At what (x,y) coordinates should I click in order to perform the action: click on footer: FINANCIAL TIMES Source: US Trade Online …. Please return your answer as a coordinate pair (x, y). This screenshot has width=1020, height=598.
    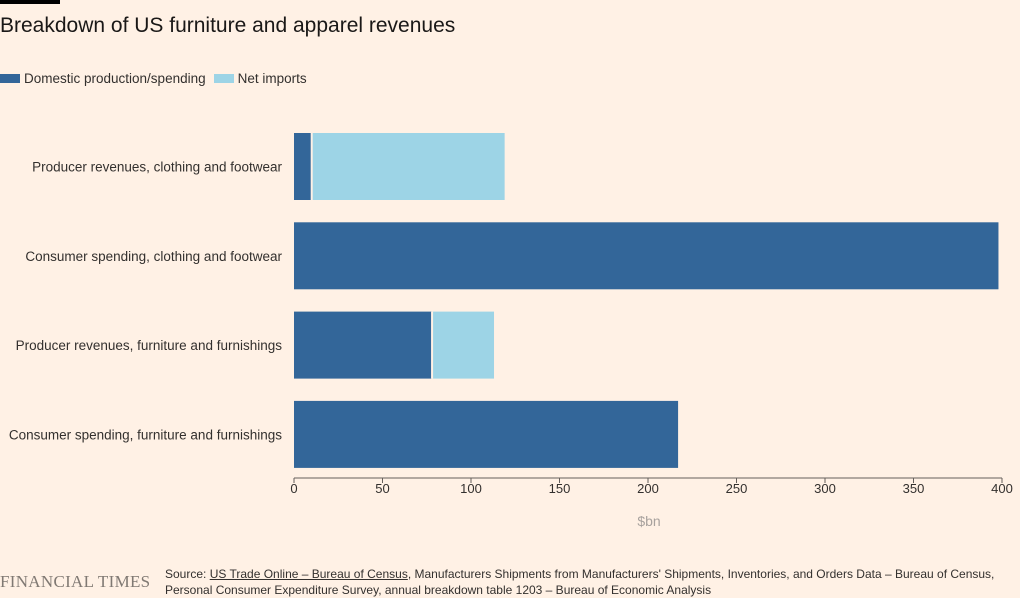
    Looking at the image, I should click on (510, 581).